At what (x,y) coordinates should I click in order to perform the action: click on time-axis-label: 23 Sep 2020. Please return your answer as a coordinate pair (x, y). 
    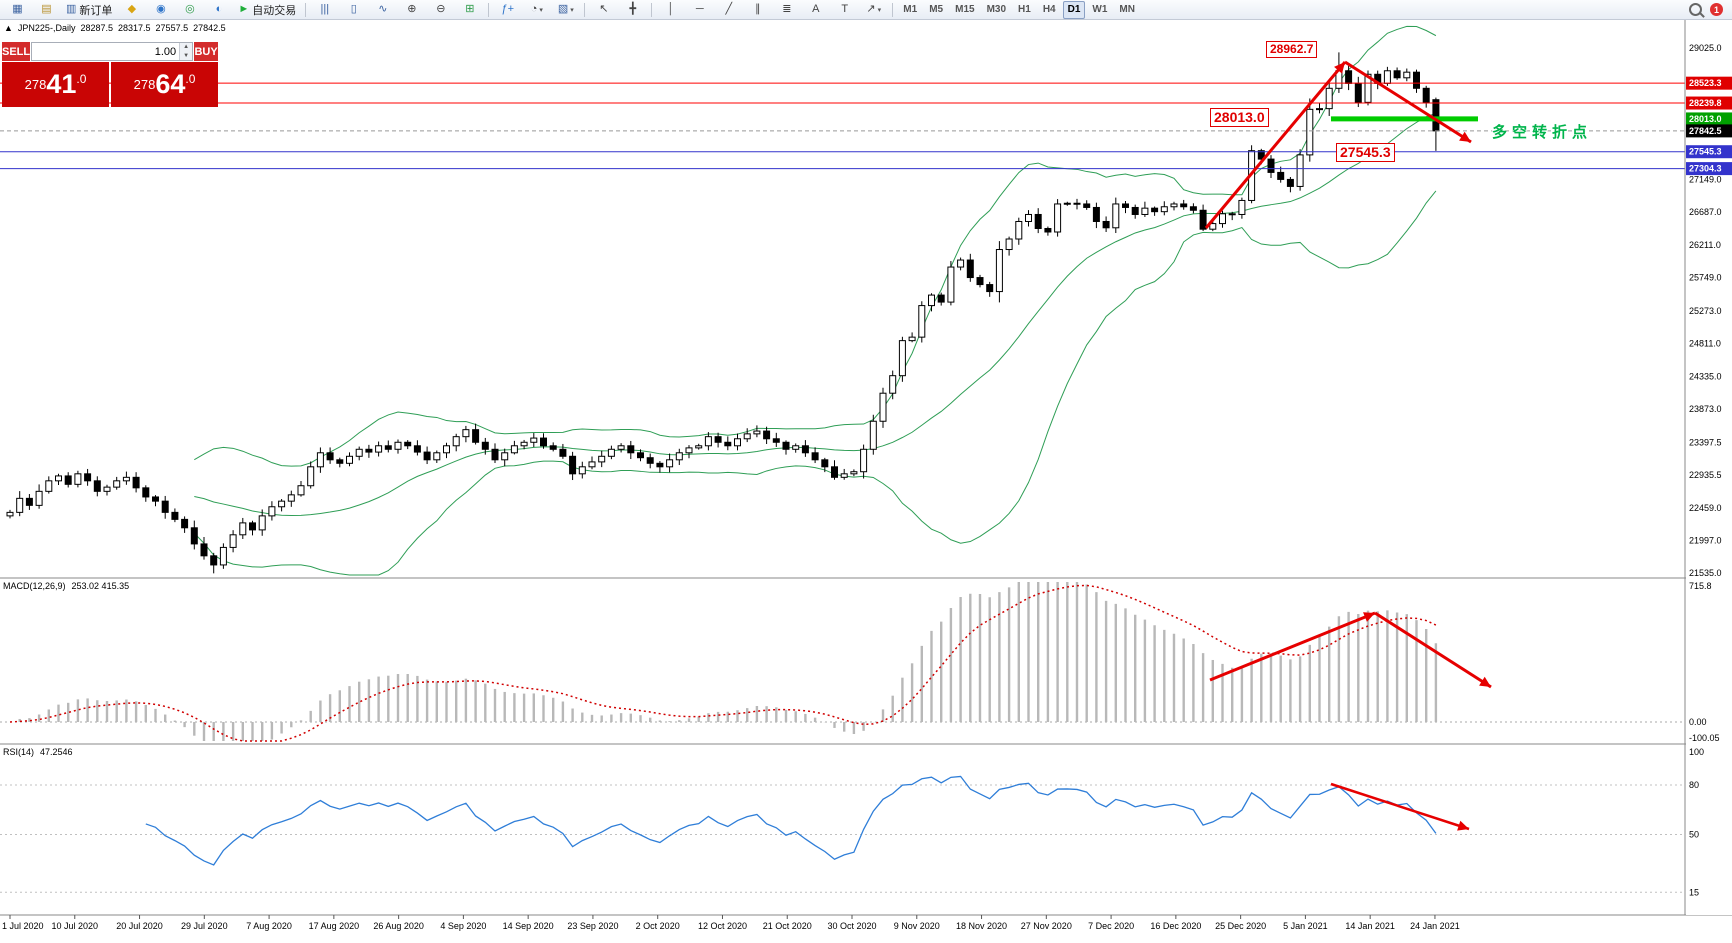
    Looking at the image, I should click on (592, 926).